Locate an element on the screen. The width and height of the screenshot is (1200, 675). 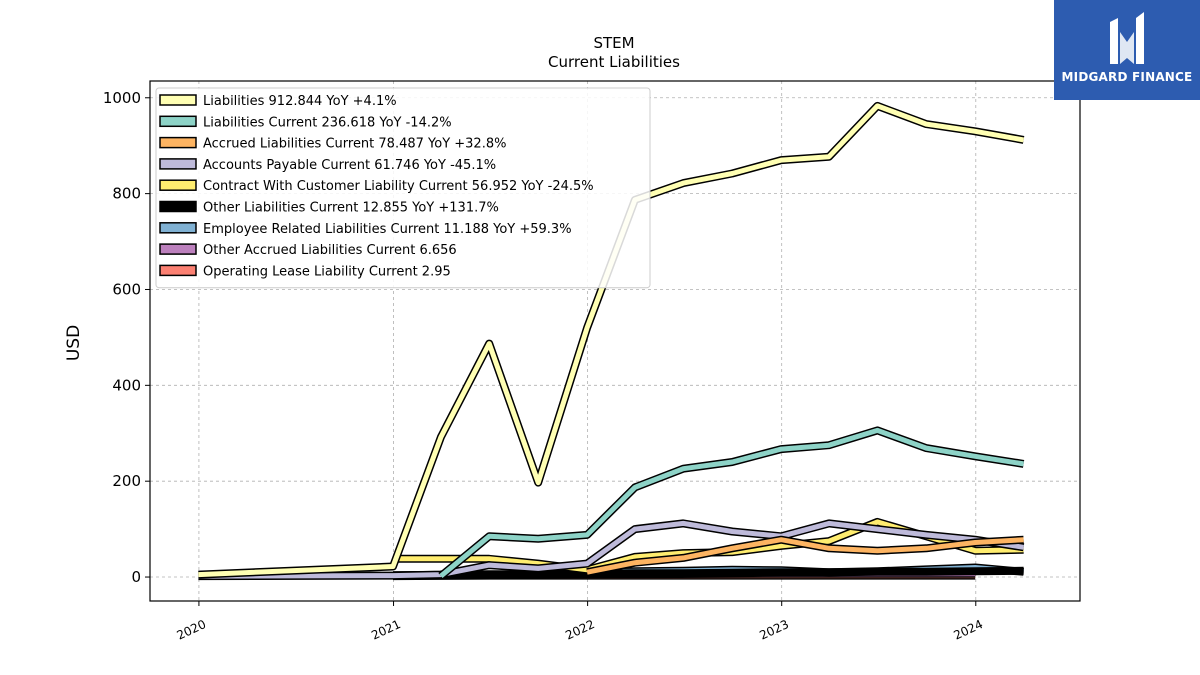
y-axis-label: USD is located at coordinates (74, 343).